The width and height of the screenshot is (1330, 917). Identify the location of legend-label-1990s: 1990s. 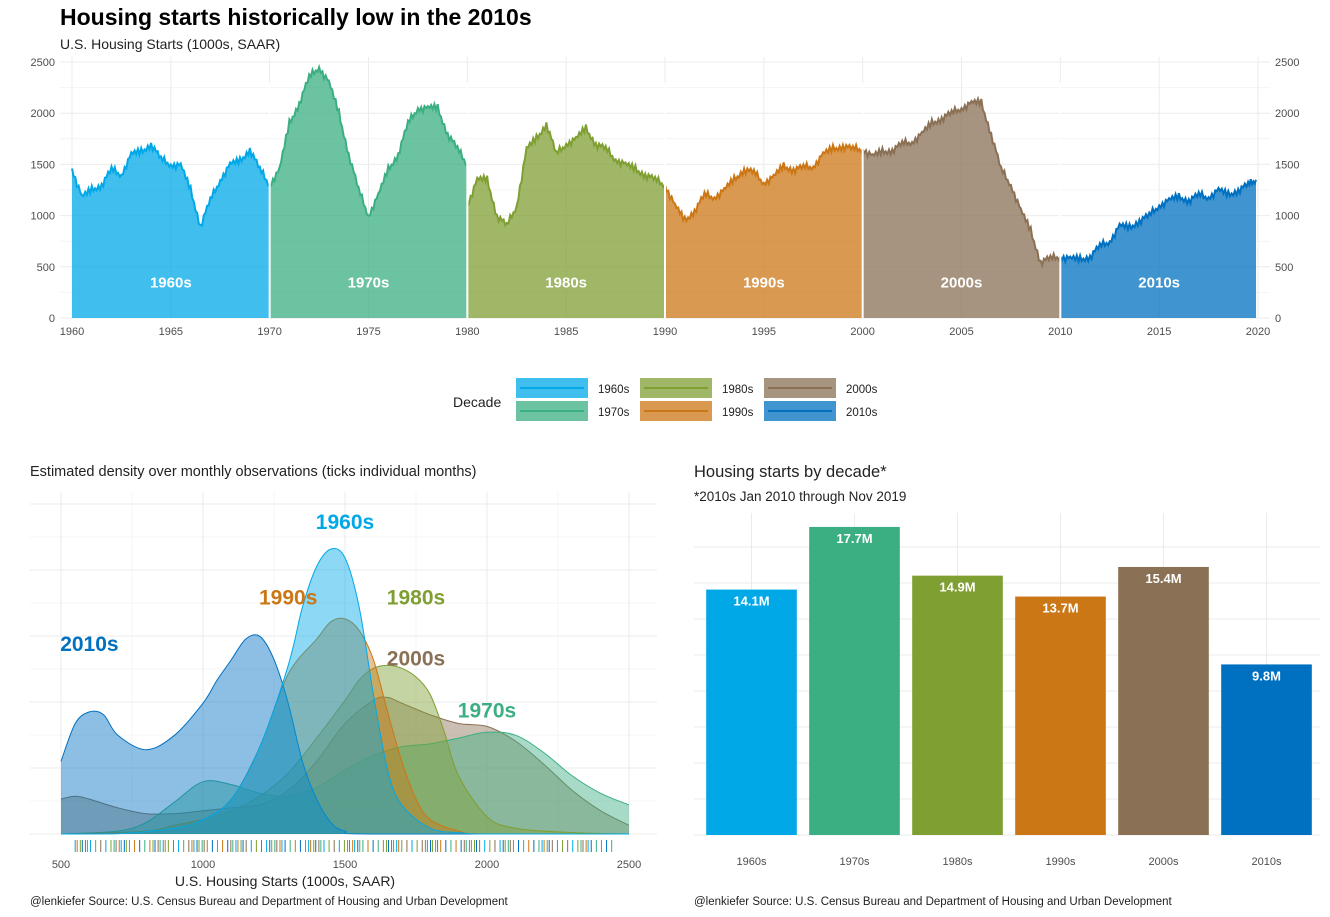
(738, 413).